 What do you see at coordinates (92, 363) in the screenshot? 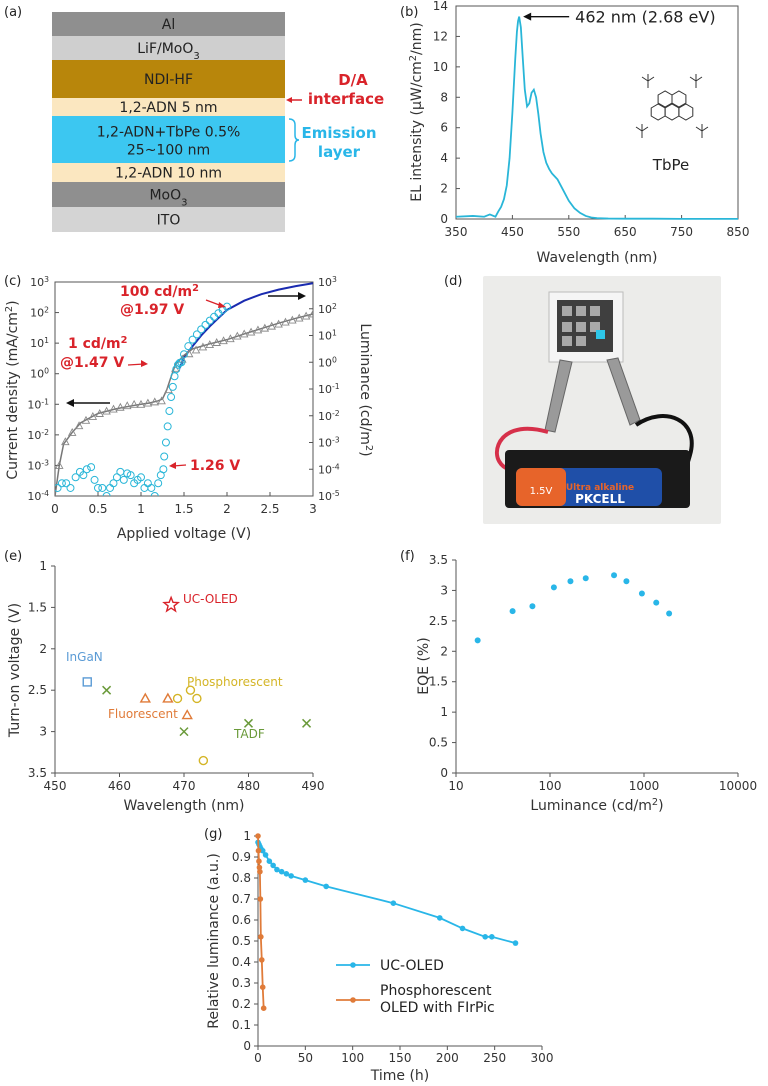
I see `annotation-1-voltage: @1.47 V` at bounding box center [92, 363].